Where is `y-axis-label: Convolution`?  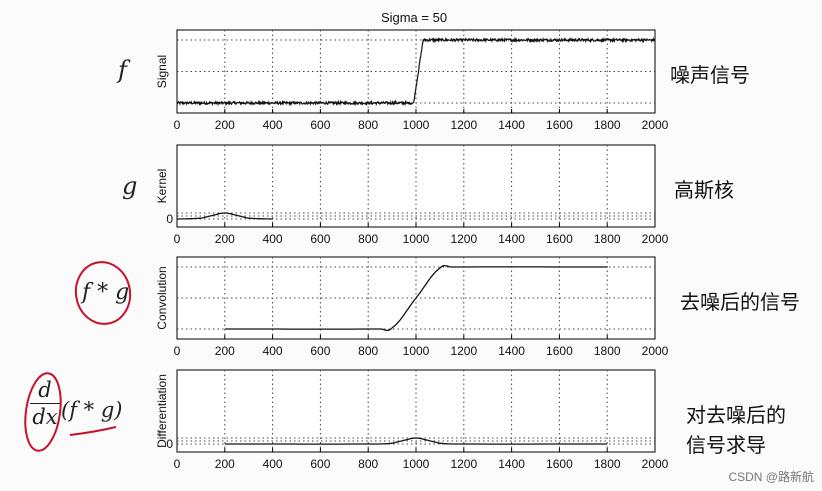 y-axis-label: Convolution is located at coordinates (162, 297).